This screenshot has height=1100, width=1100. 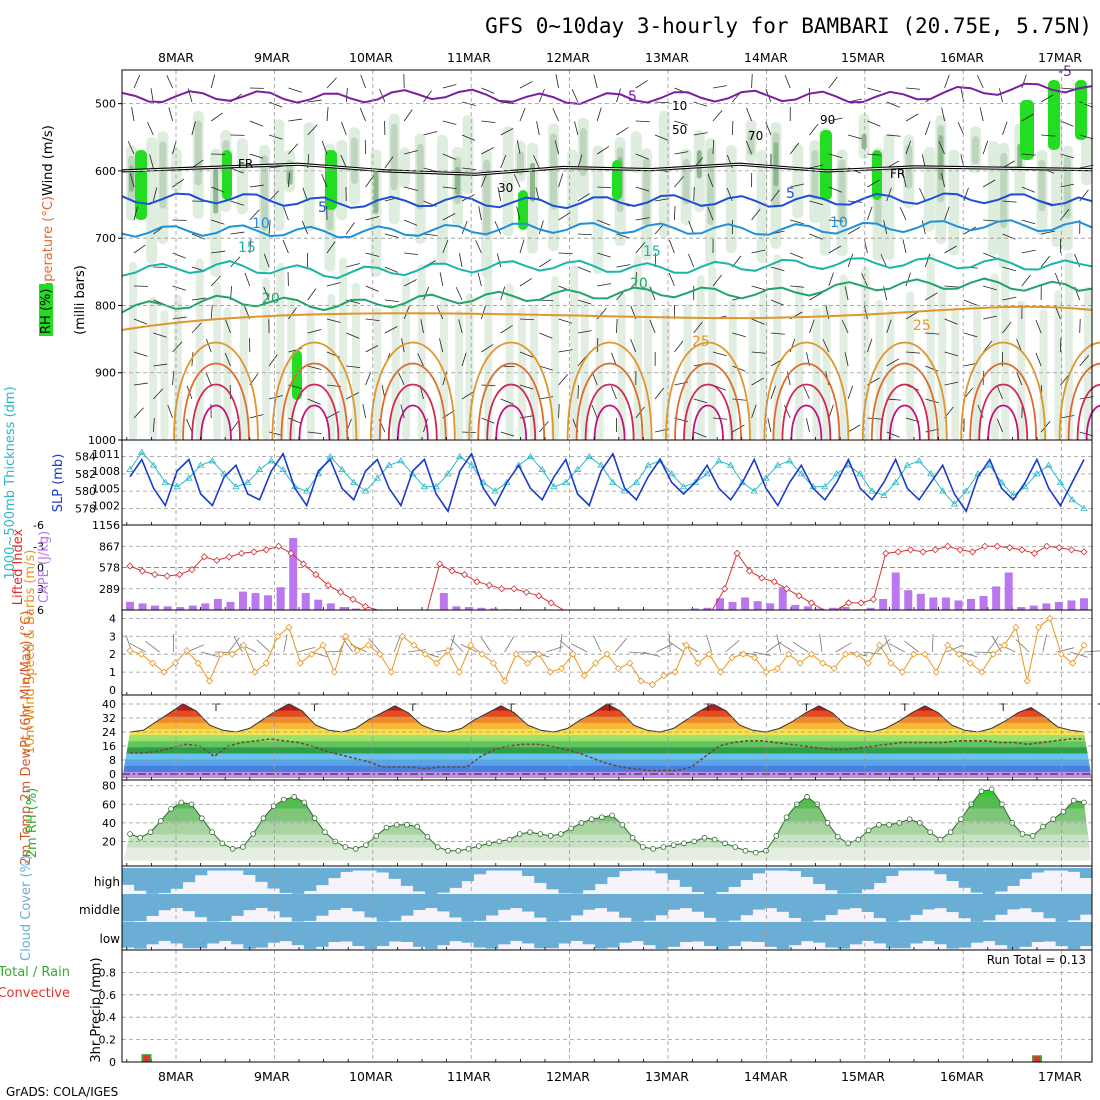 What do you see at coordinates (755, 136) in the screenshot?
I see `contour-label: 70` at bounding box center [755, 136].